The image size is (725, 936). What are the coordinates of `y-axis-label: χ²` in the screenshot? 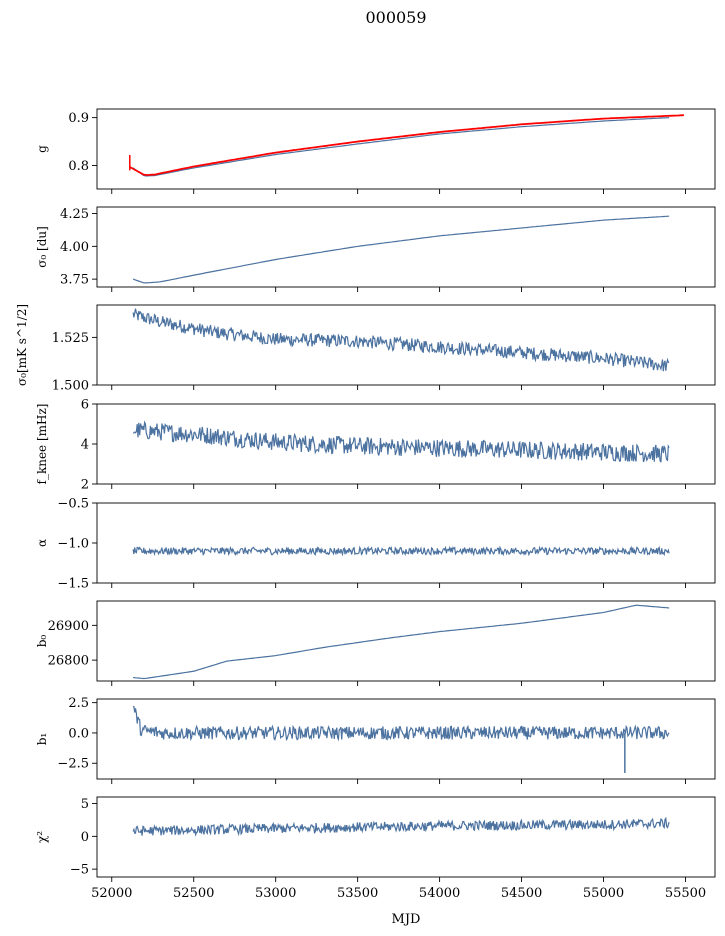 It's located at (42, 837).